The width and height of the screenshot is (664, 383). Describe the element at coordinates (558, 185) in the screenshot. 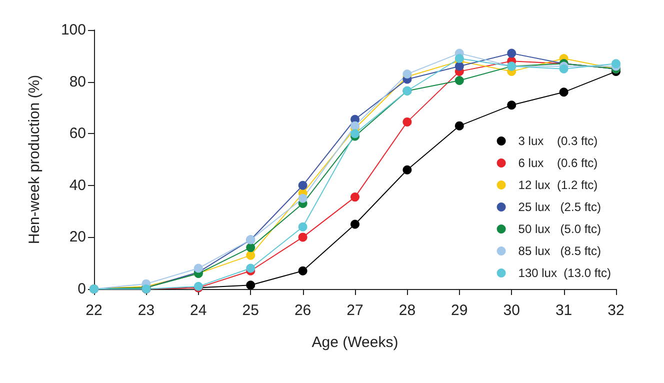

I see `legend-label: 12 lux (1.2 ftc)` at that location.